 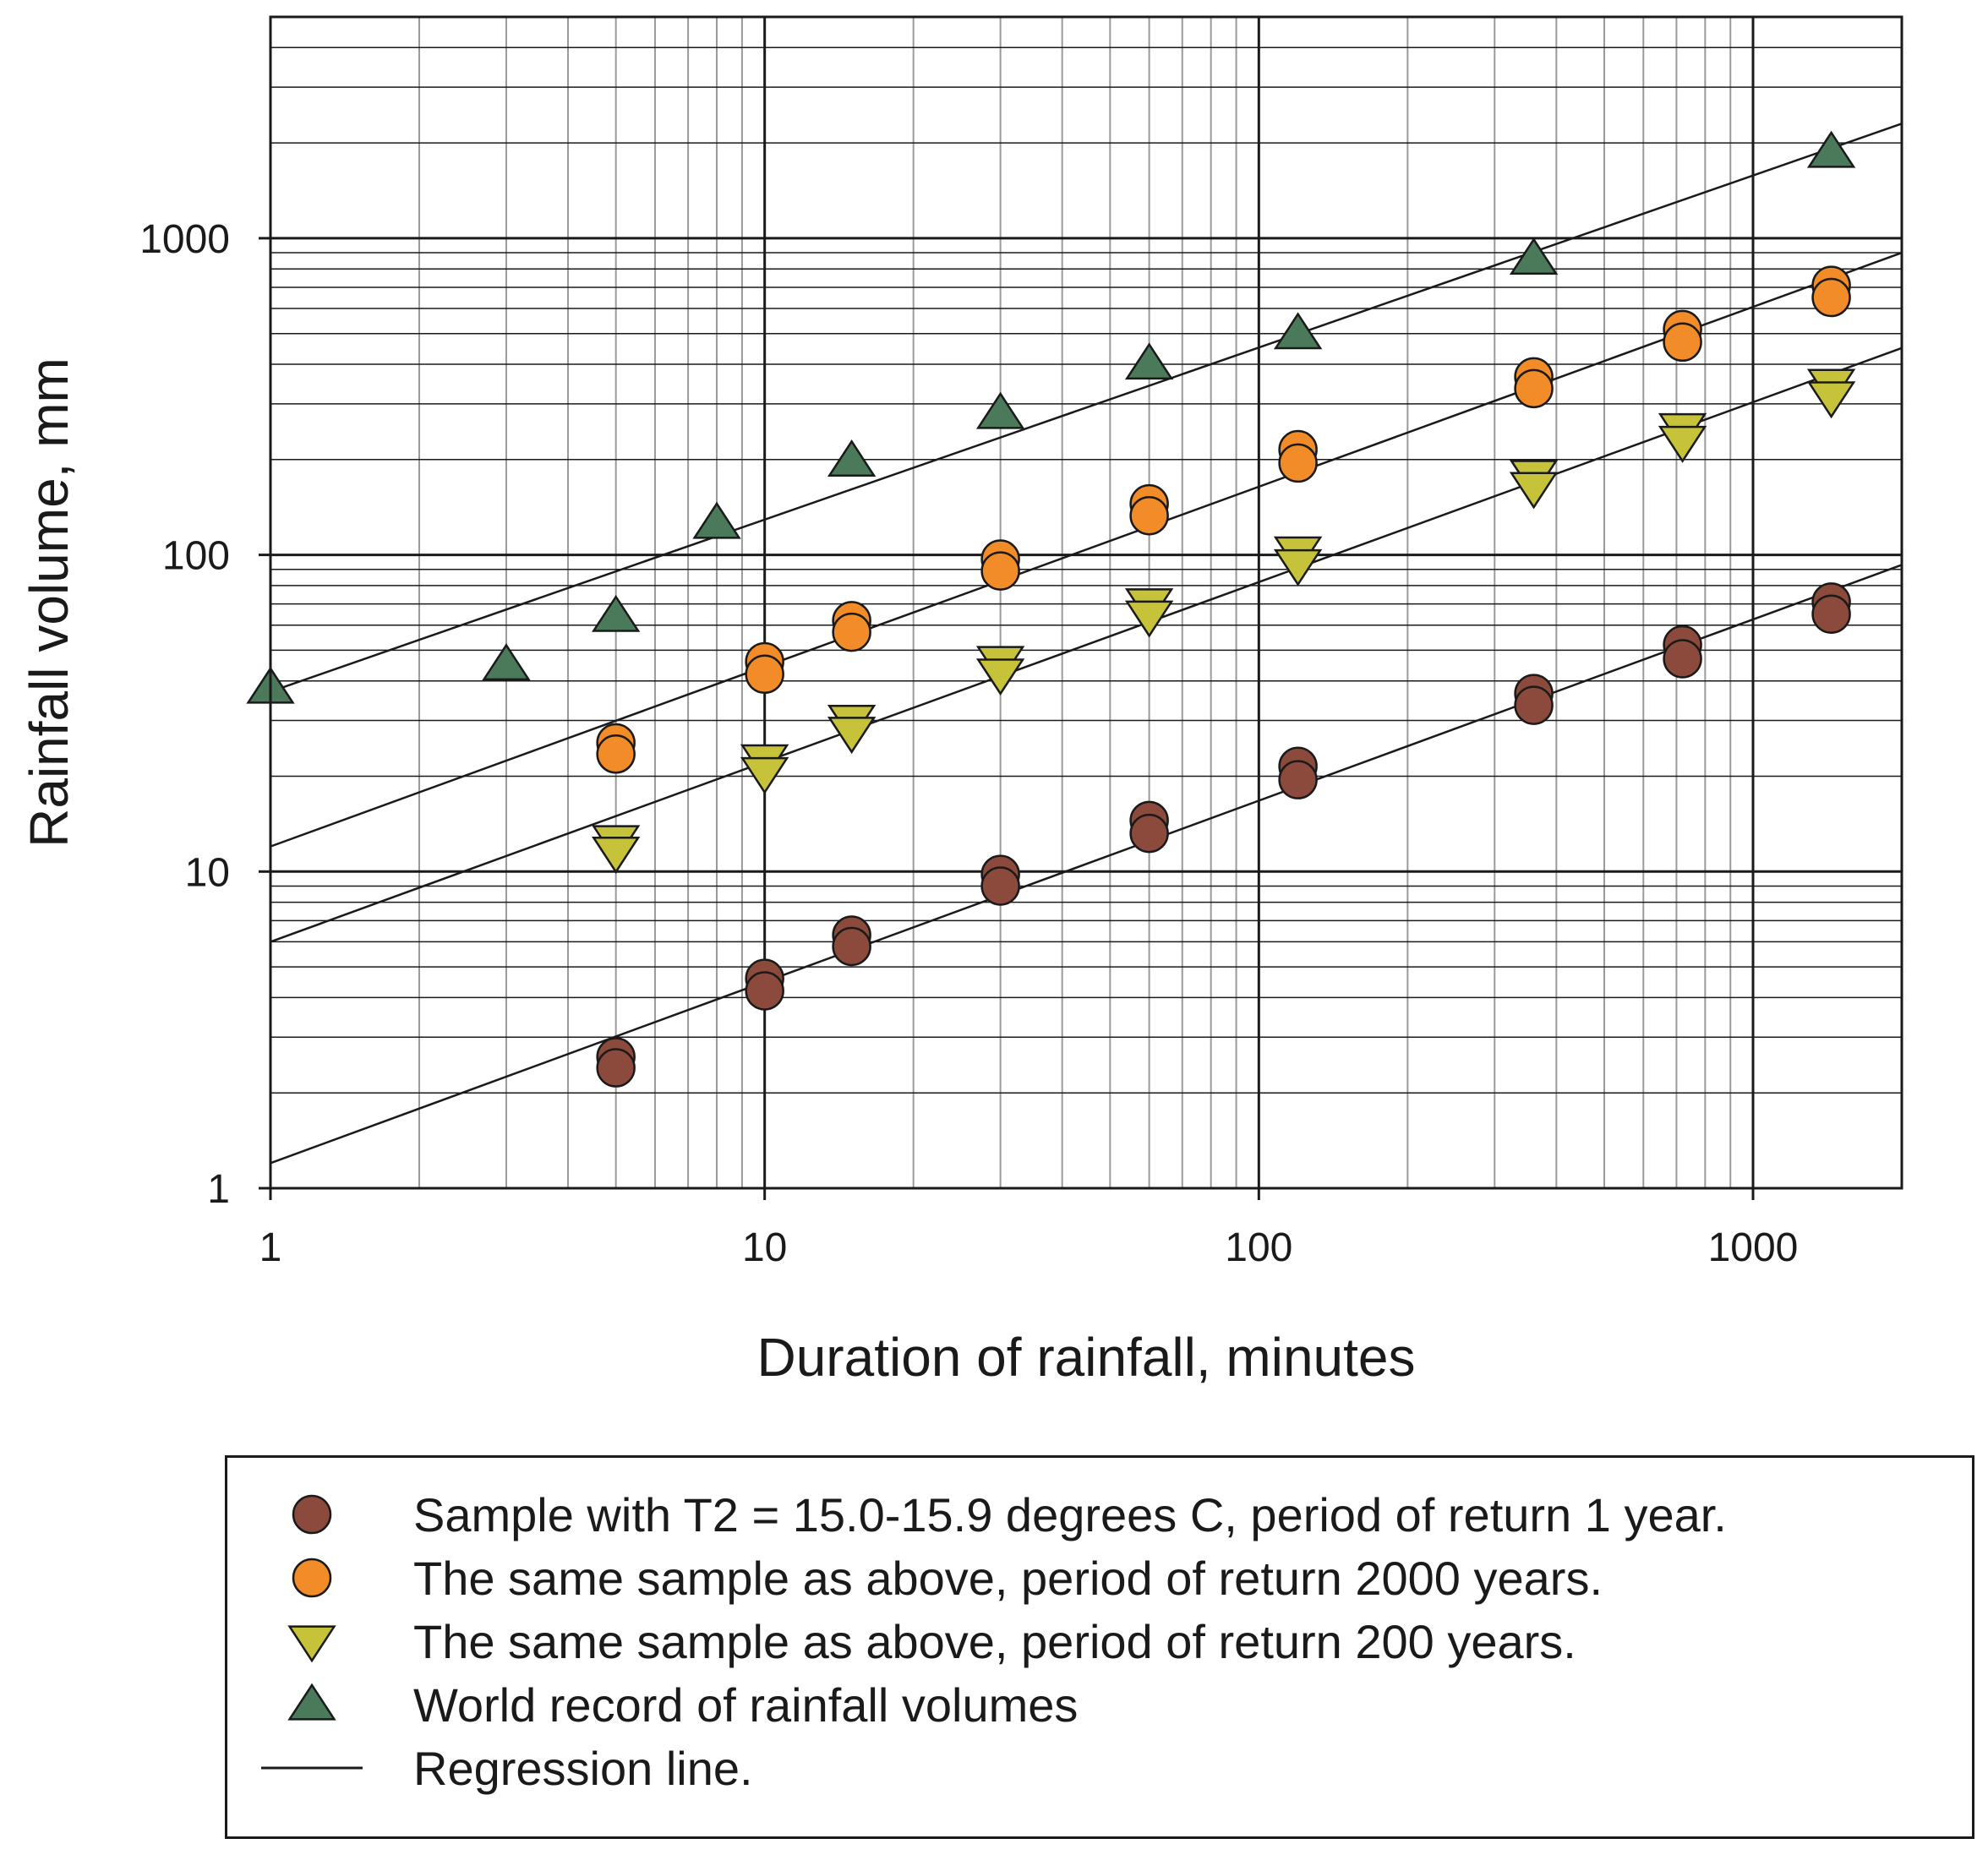 What do you see at coordinates (184, 239) in the screenshot?
I see `y-tick-label: 1000` at bounding box center [184, 239].